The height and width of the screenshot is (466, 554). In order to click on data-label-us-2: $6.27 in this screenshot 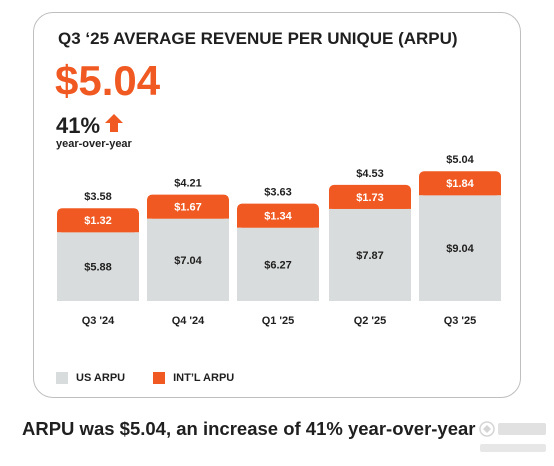, I will do `click(278, 265)`.